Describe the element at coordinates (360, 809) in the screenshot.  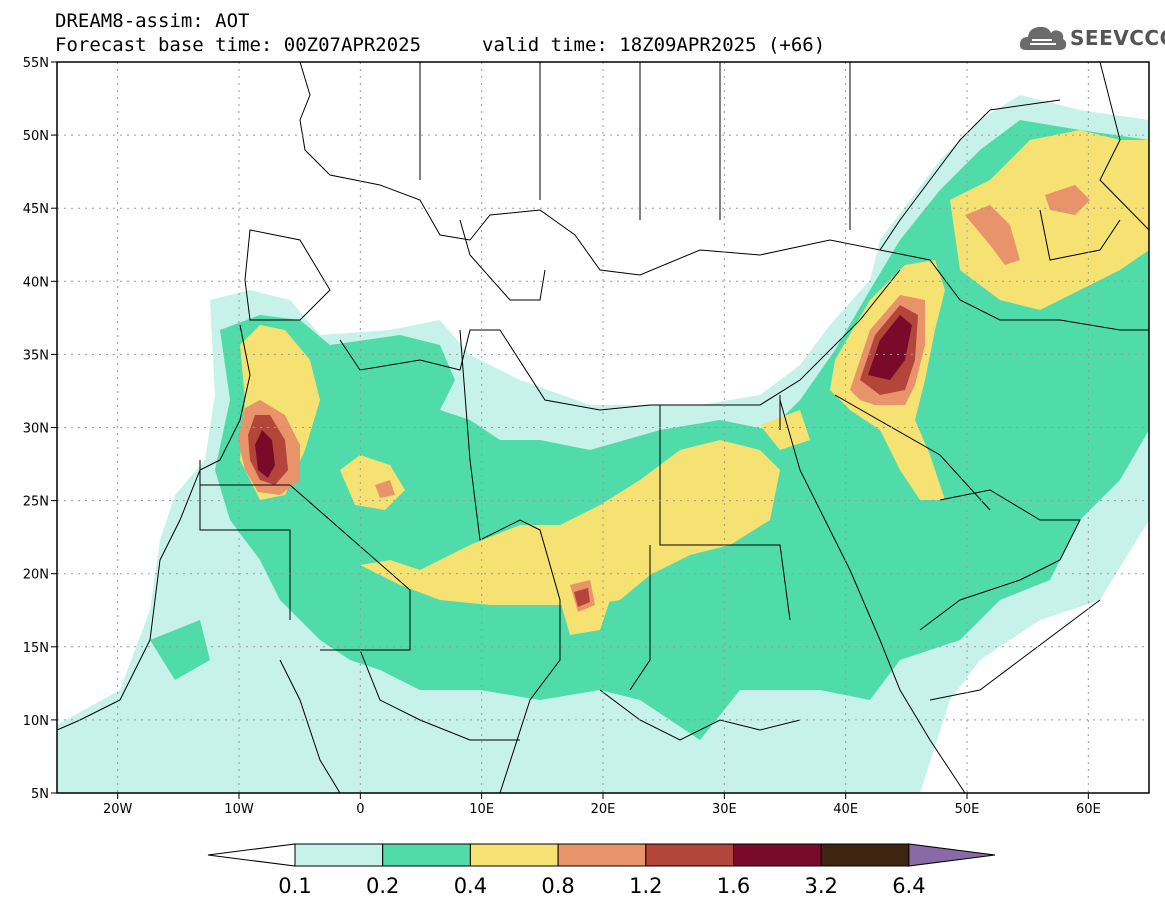
I see `lon-tick-label: 0` at that location.